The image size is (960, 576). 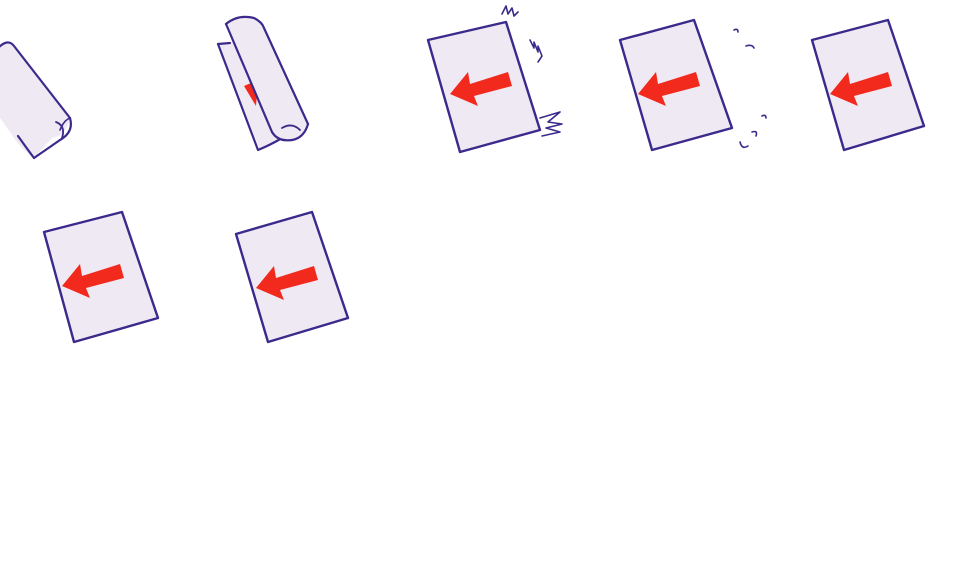 I want to click on paper-unrolling-frame, so click(x=288, y=96).